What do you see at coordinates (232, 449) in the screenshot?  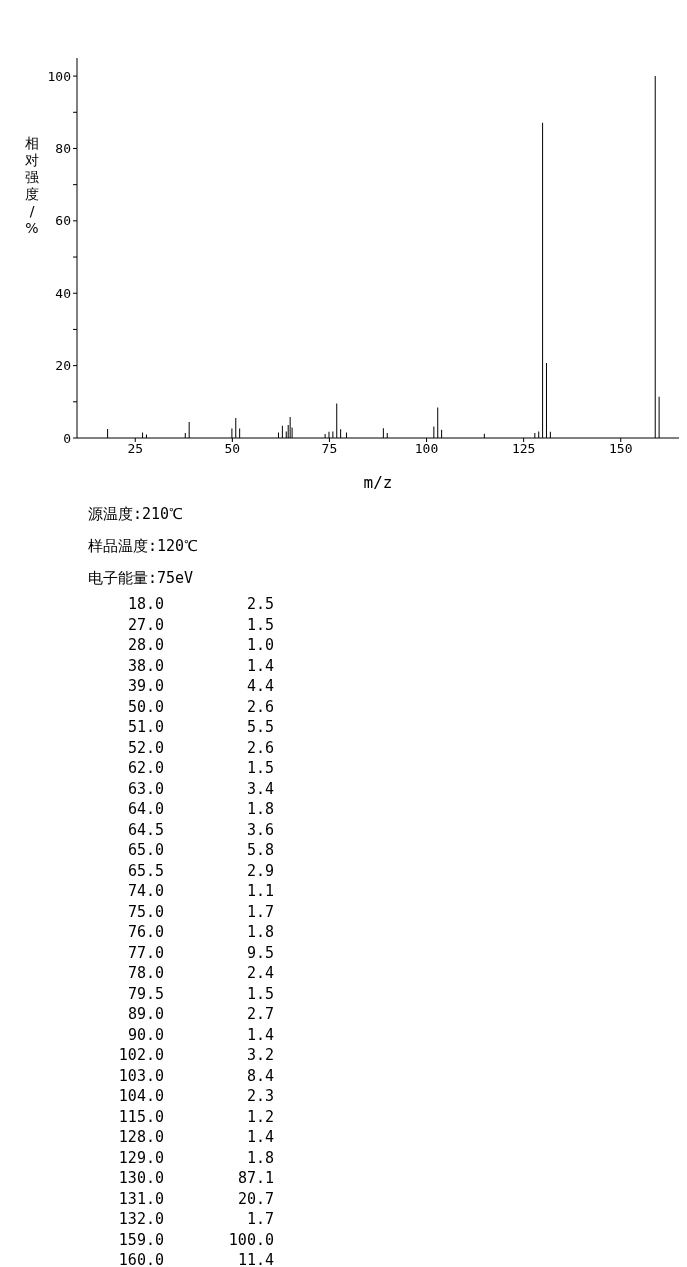 I see `x-tick-label: 50` at bounding box center [232, 449].